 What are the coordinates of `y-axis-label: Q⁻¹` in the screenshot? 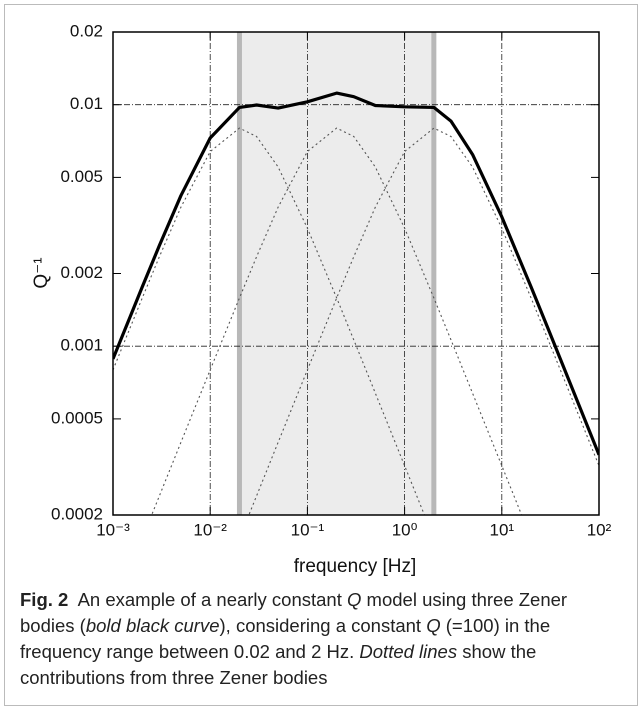 It's located at (41, 272).